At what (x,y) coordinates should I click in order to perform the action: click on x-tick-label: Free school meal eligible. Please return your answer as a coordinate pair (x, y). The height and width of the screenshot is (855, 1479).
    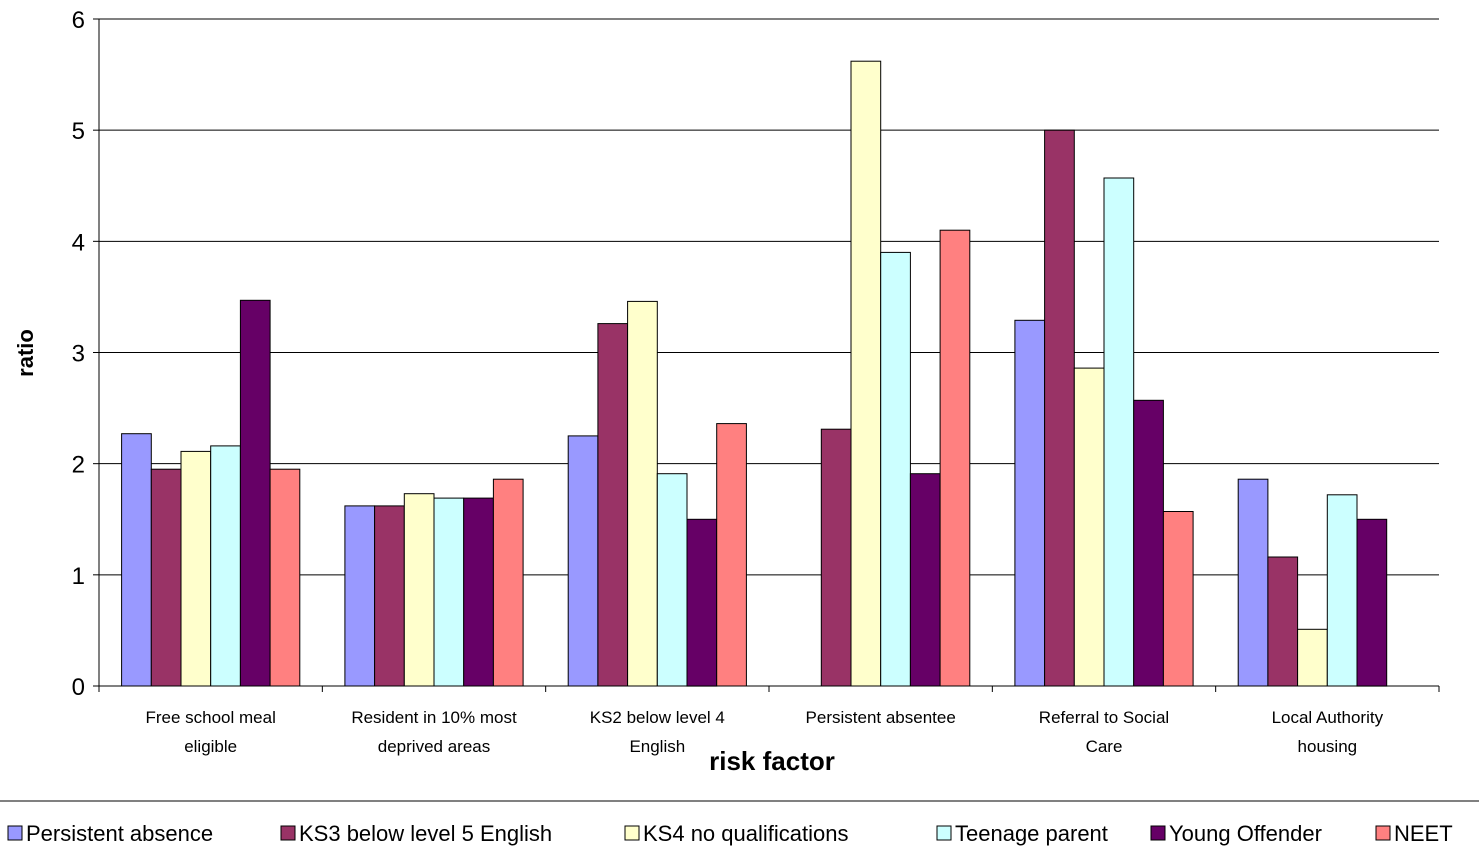
    Looking at the image, I should click on (210, 732).